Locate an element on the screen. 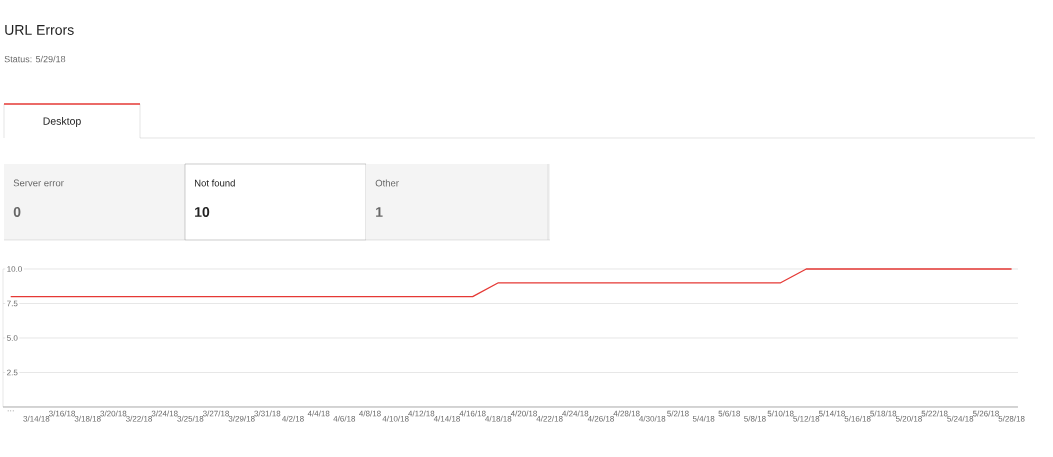  text: Not found is located at coordinates (214, 183).